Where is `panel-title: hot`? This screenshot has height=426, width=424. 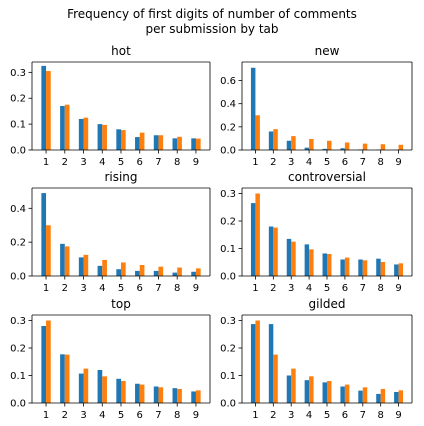
panel-title: hot is located at coordinates (121, 51).